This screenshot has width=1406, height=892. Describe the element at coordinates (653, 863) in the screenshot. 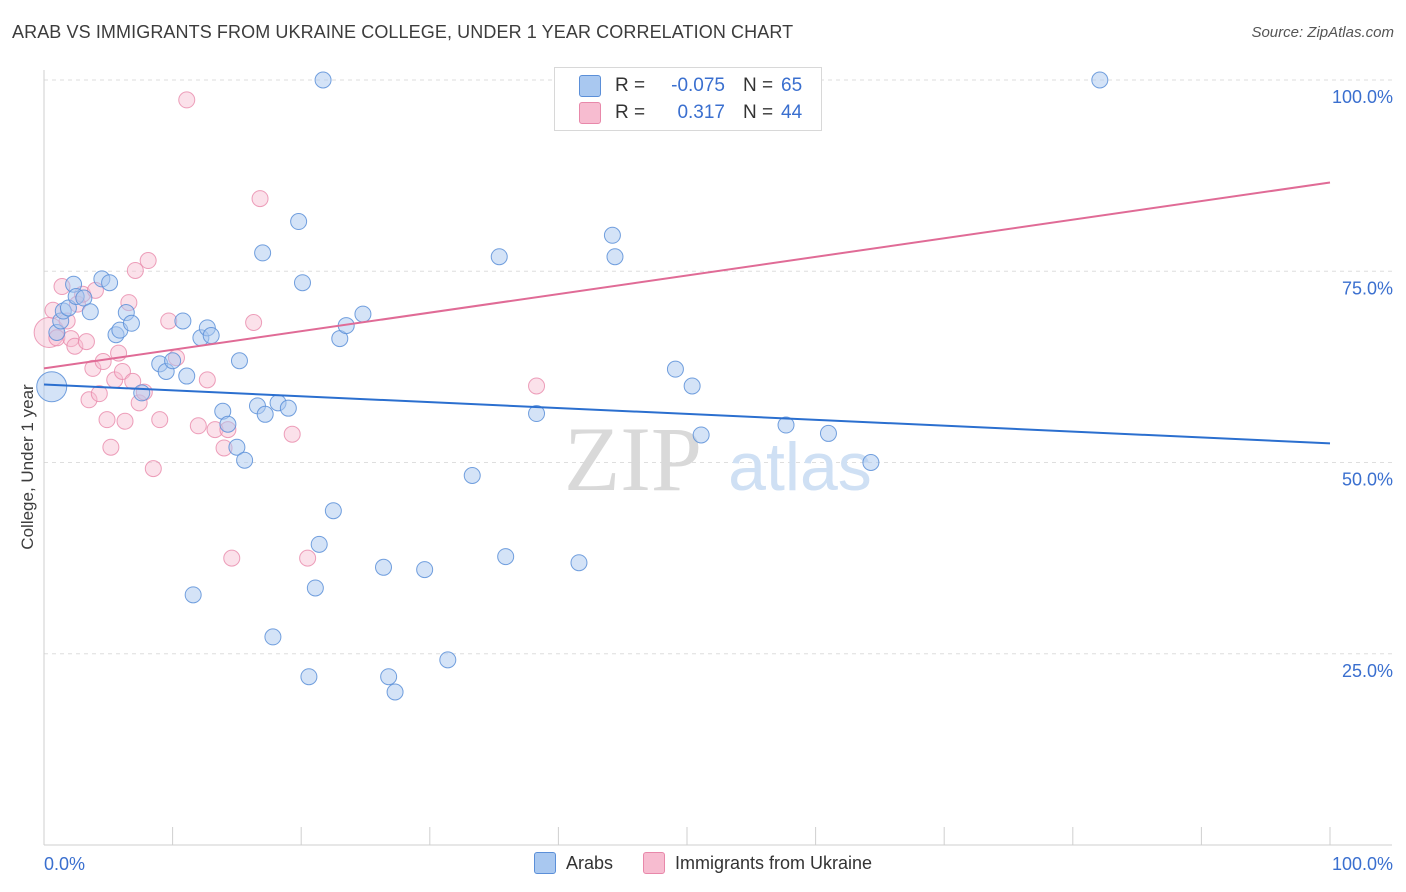

I see `ukraine-legend-swatch` at that location.